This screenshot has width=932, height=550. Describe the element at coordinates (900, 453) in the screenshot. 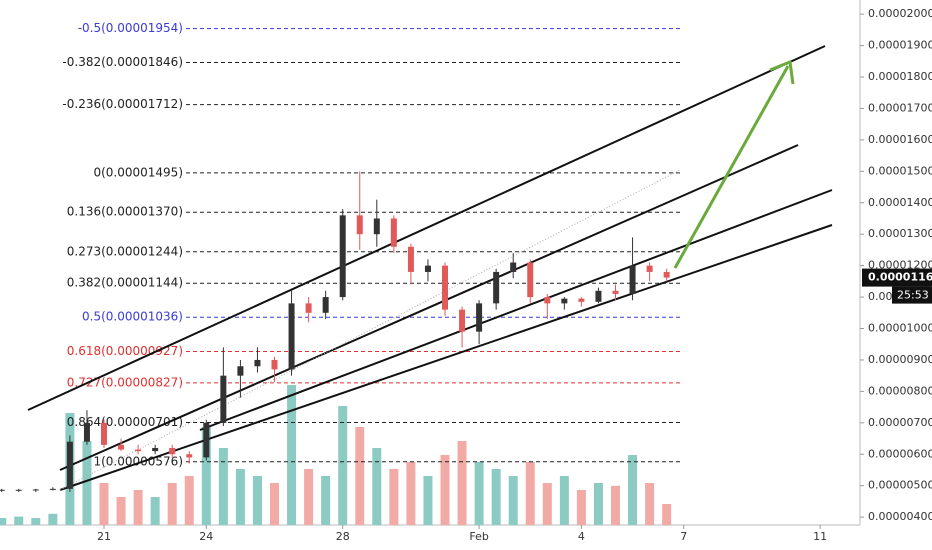

I see `y-tick-label: 0.00000600` at that location.